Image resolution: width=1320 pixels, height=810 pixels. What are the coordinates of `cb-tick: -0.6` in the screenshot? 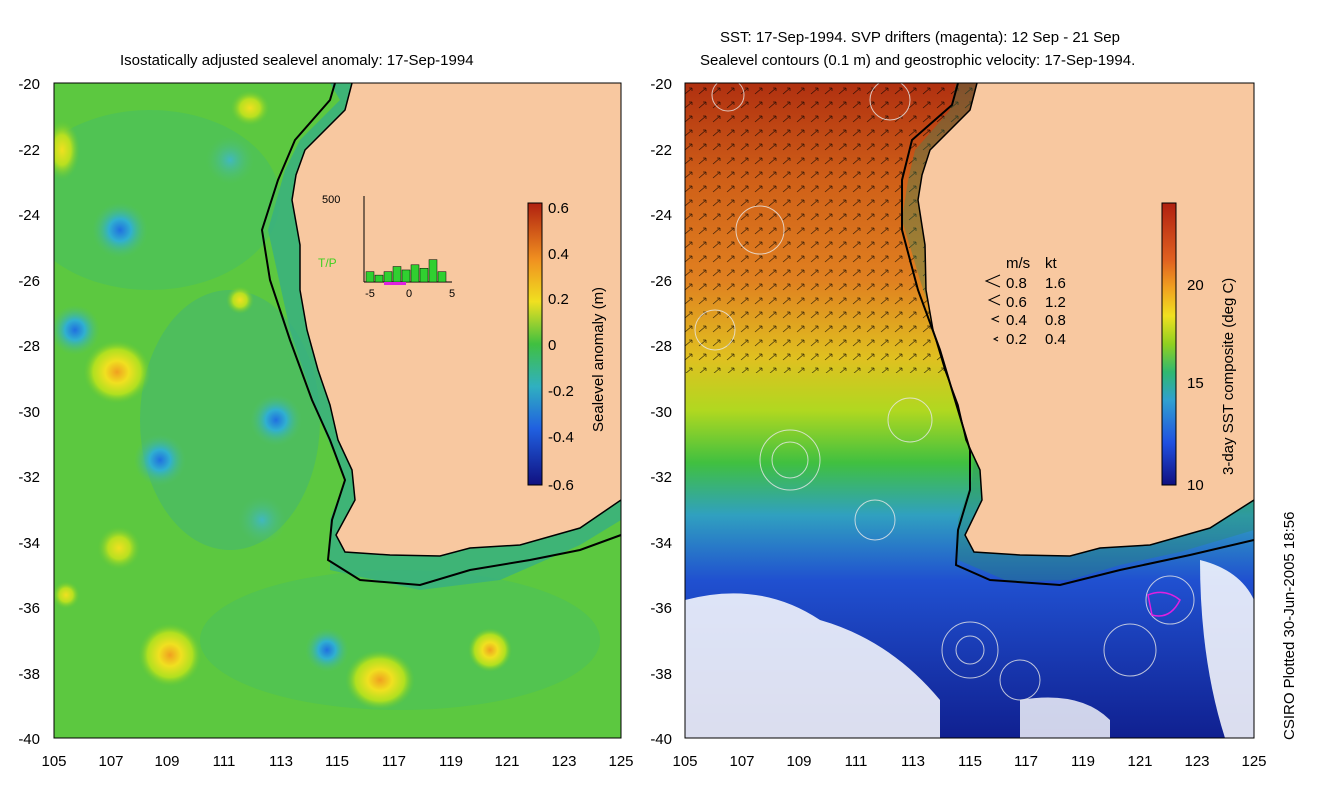 It's located at (561, 485).